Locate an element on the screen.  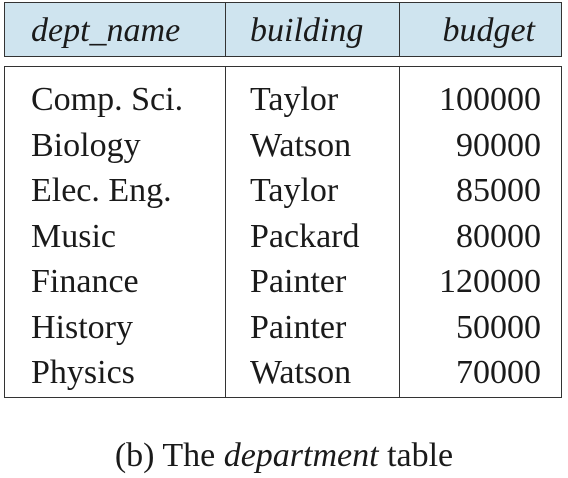
caption-prefix: (b) The is located at coordinates (165, 455).